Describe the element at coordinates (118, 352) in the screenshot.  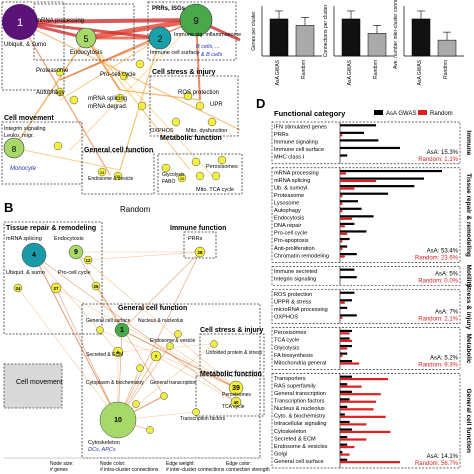
I see `node-b-n6` at that location.